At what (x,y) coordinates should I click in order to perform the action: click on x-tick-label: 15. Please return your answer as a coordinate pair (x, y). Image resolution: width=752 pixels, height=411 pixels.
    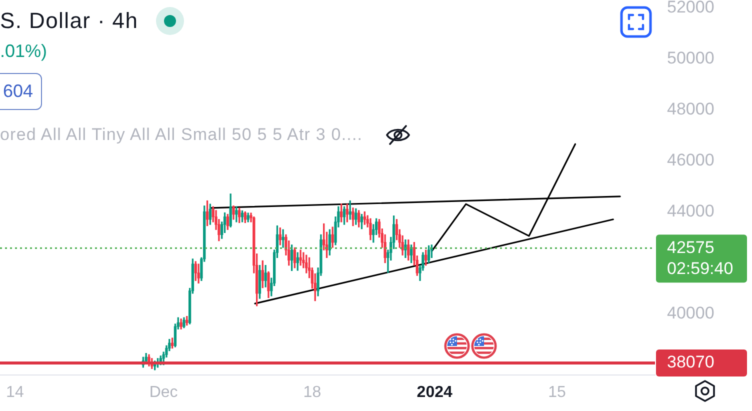
    Looking at the image, I should click on (557, 393).